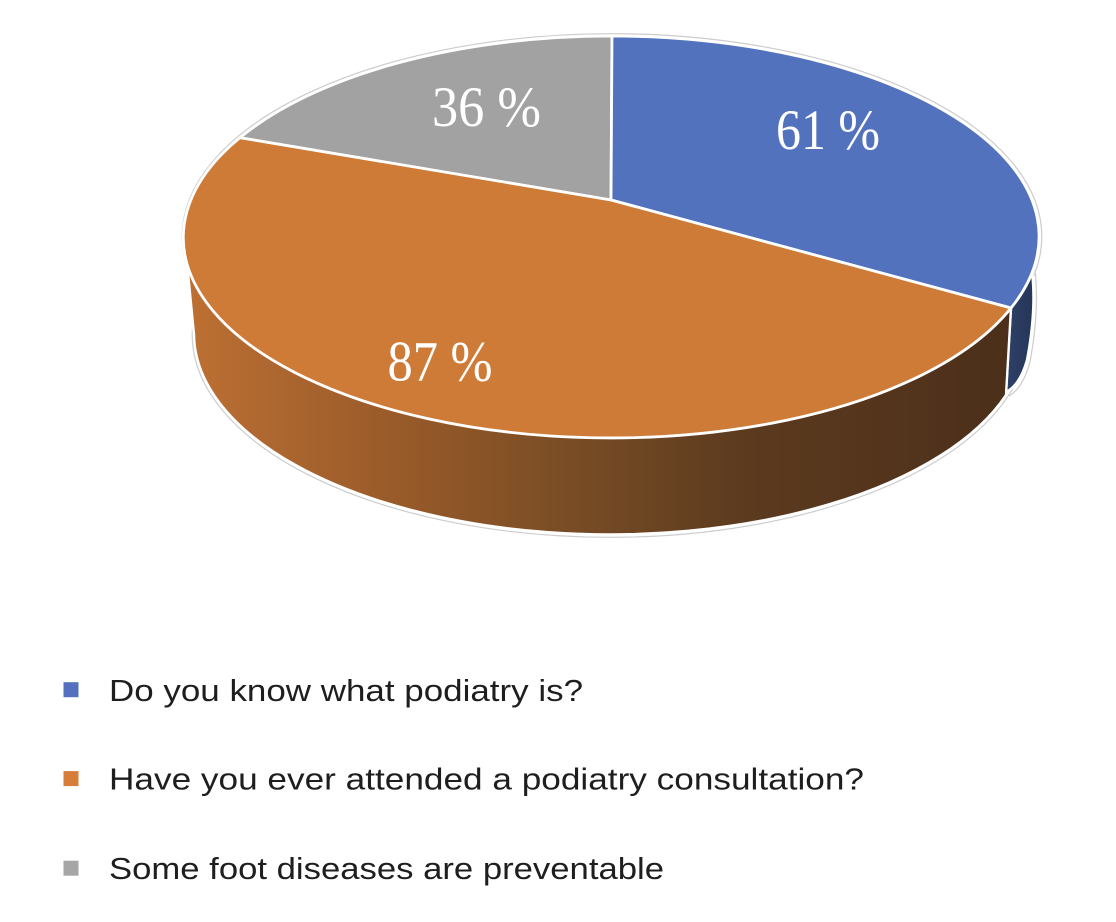 This screenshot has width=1116, height=922. Describe the element at coordinates (440, 362) in the screenshot. I see `svg-text: 87 %` at that location.